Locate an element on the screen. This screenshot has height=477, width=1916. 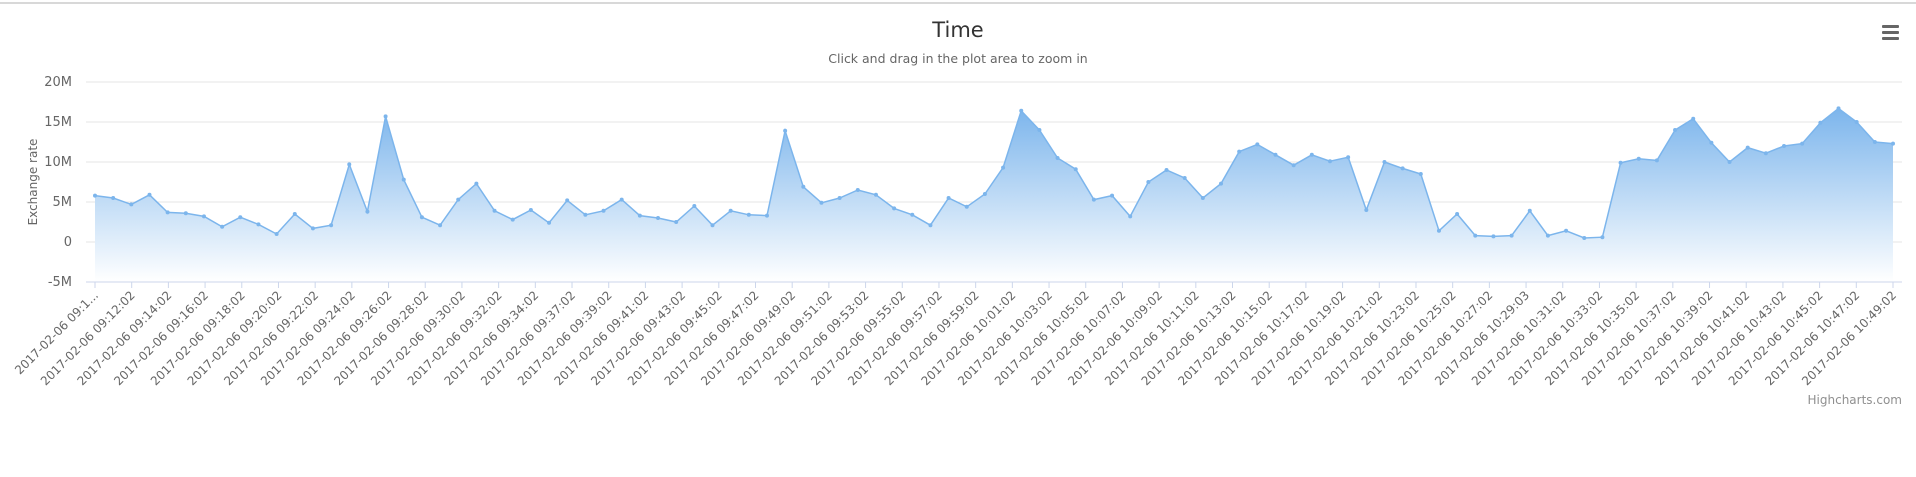
menu-icon-bar-middle is located at coordinates (1890, 32).